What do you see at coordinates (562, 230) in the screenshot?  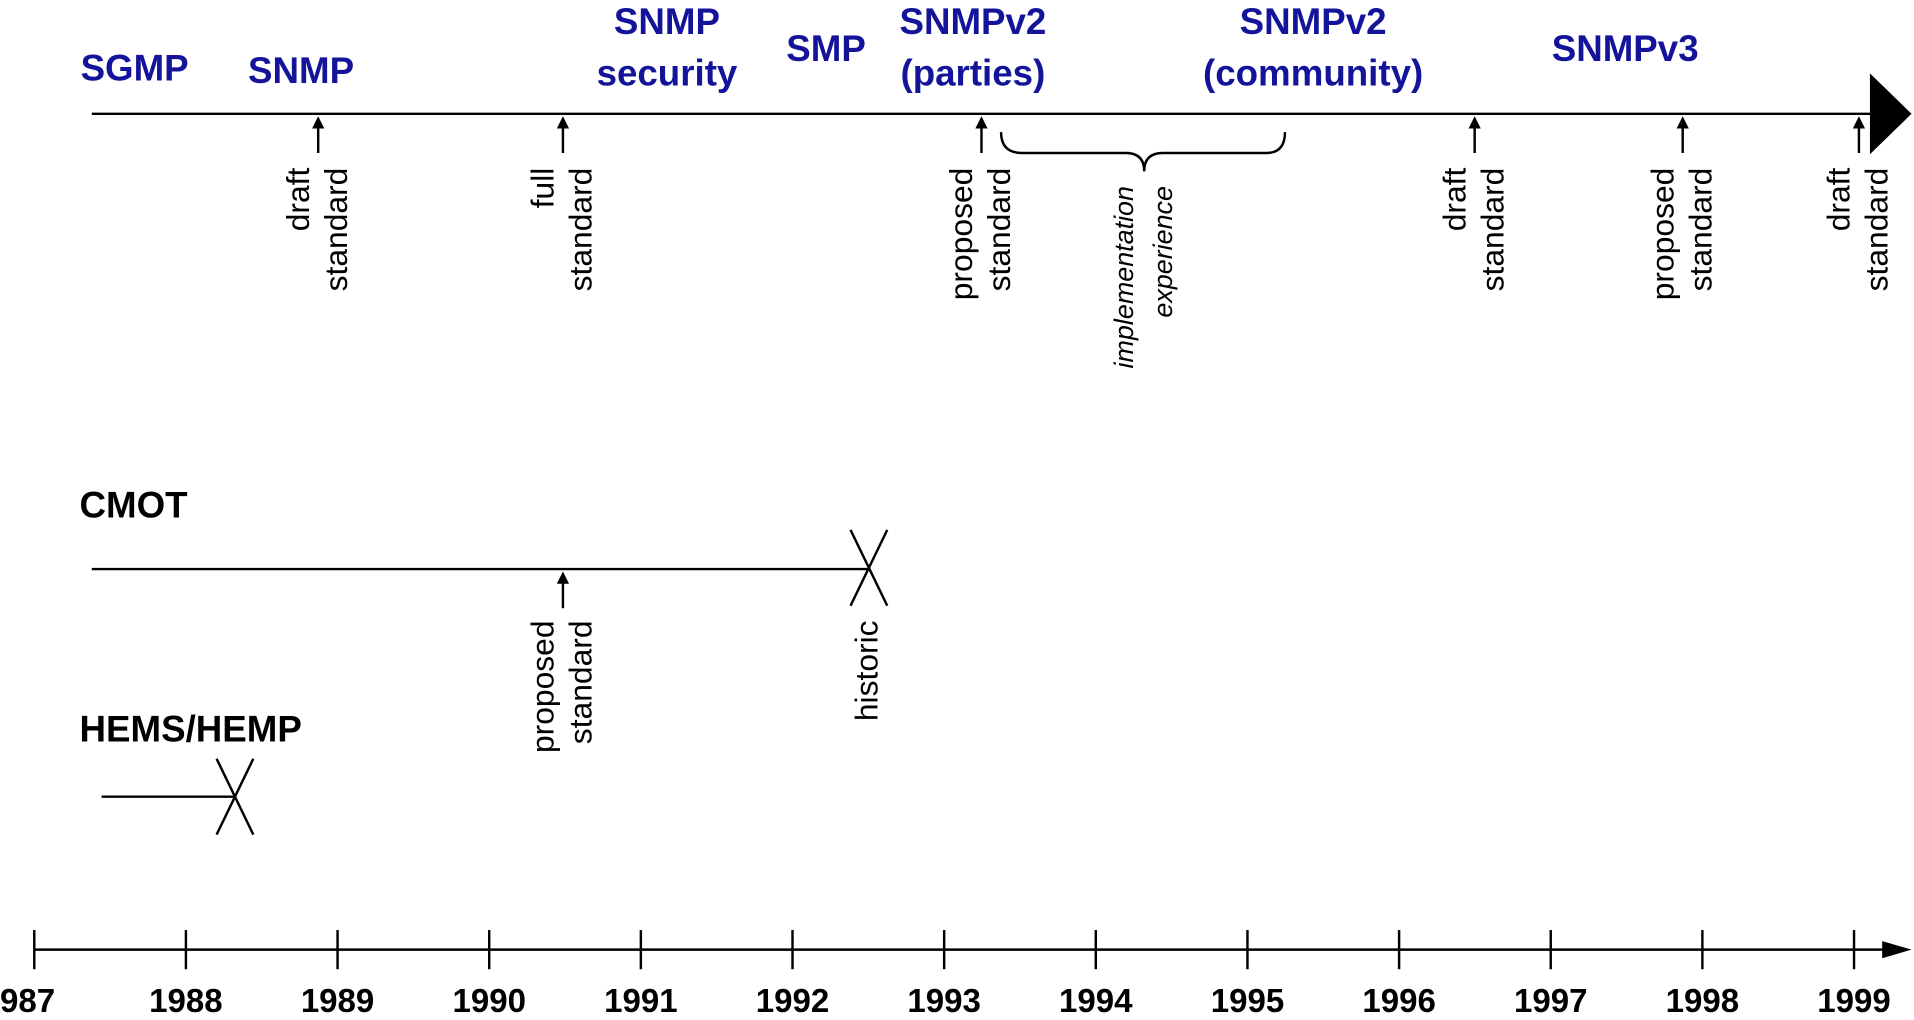 I see `milestone-label-group: full standard` at bounding box center [562, 230].